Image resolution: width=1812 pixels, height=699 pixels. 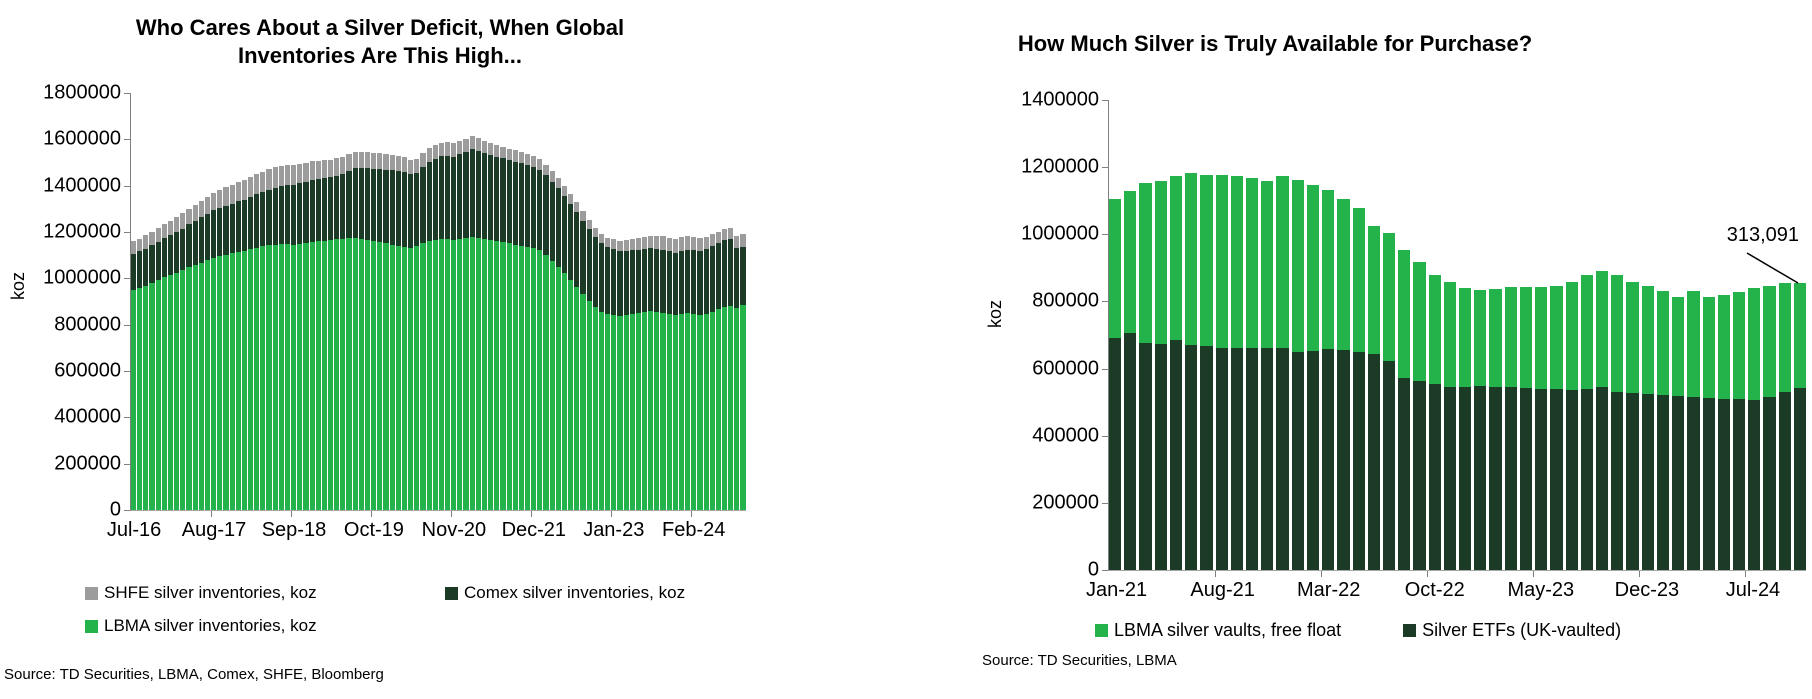 What do you see at coordinates (1228, 630) in the screenshot?
I see `legend-label: LBMA silver vaults, free float` at bounding box center [1228, 630].